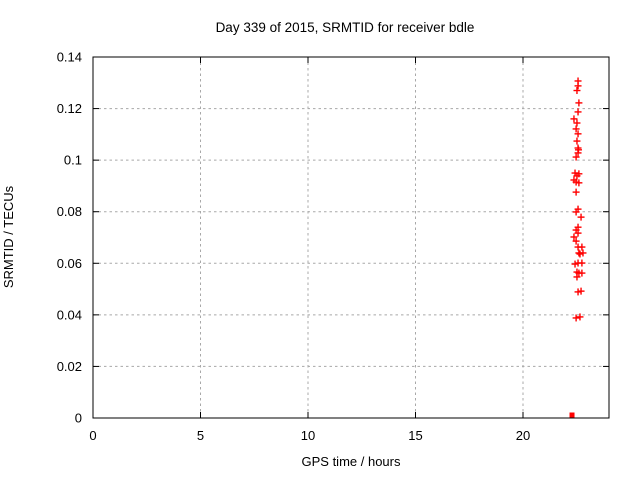  Describe the element at coordinates (69, 263) in the screenshot. I see `y-tick-label: 0.06` at that location.